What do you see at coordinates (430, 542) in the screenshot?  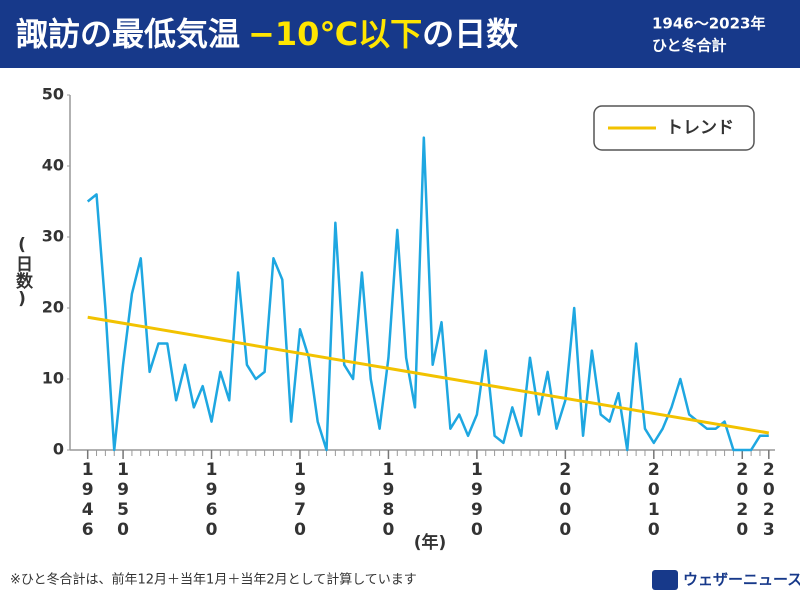 I see `x-axis-label: (年)` at bounding box center [430, 542].